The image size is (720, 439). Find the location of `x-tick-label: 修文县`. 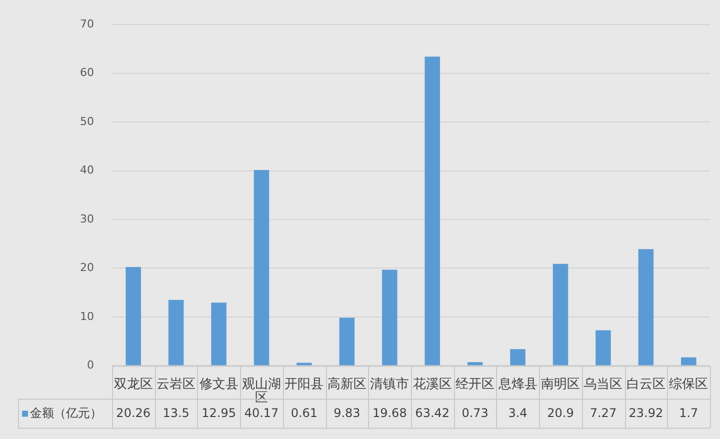

x-tick-label: 修文县 is located at coordinates (218, 384).